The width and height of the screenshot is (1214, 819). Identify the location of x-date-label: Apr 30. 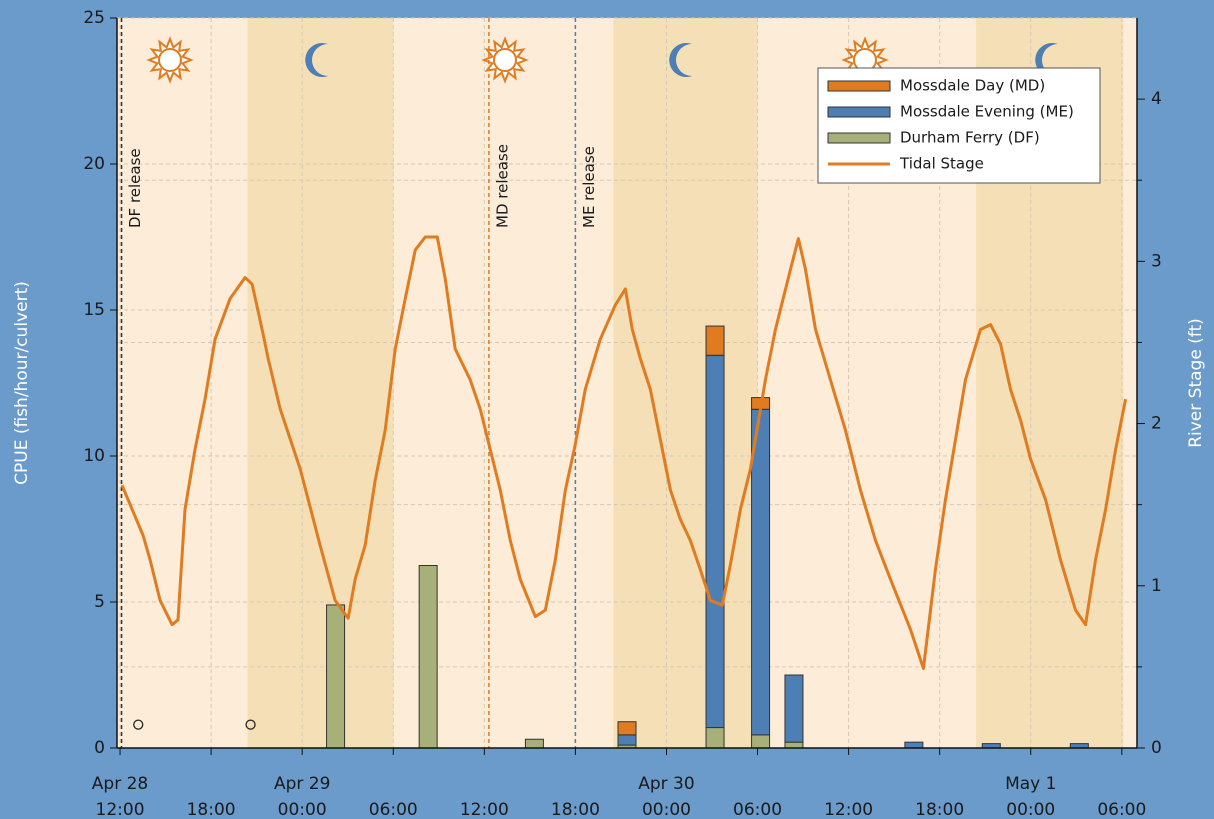
(666, 784).